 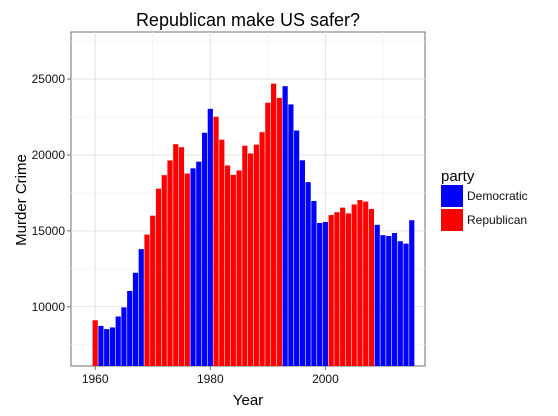 I want to click on bar-1994, so click(x=291, y=235).